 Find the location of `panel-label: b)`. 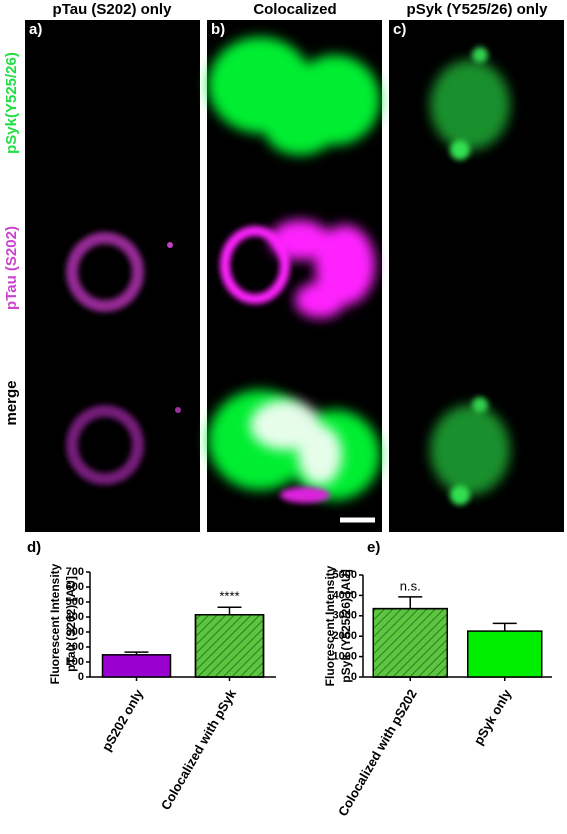

panel-label: b) is located at coordinates (218, 29).